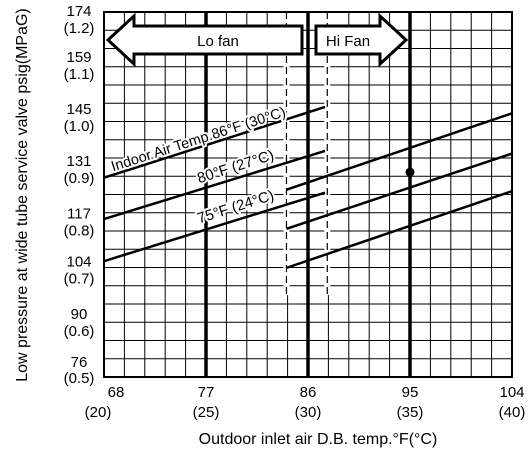  Describe the element at coordinates (79, 28) in the screenshot. I see `y-tick-sublabel: (1.2)` at that location.